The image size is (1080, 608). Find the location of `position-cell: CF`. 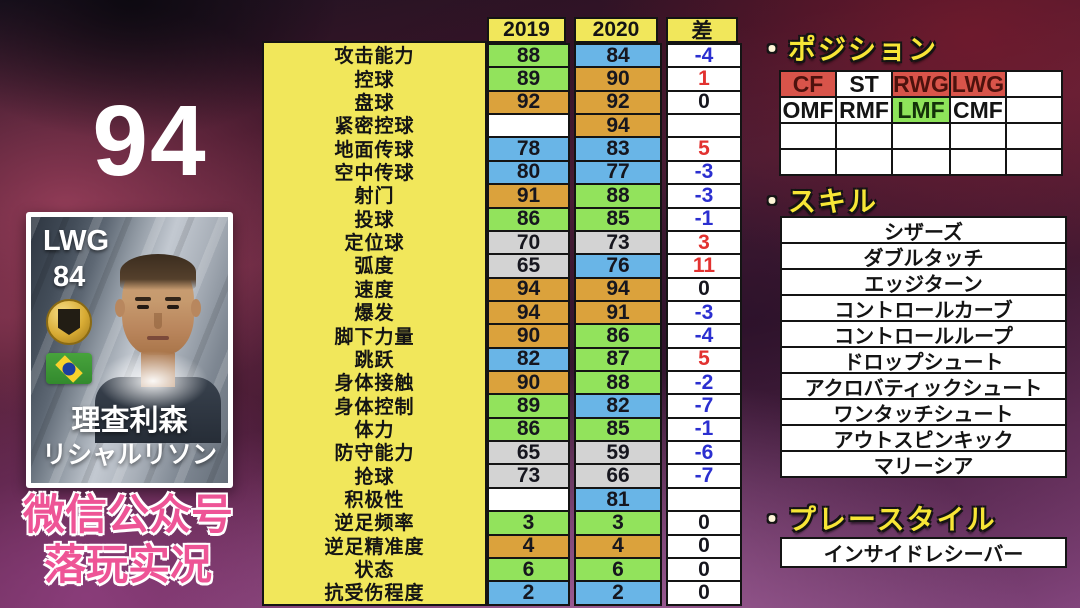

position-cell: CF is located at coordinates (808, 84).